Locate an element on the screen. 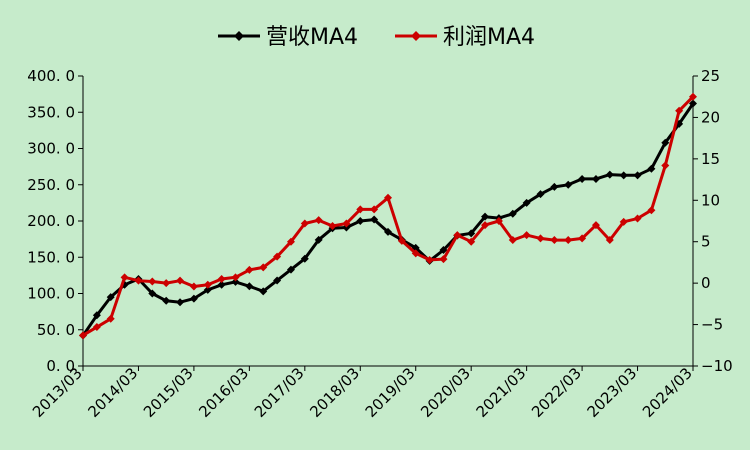  y-left-tick-label: 250. 0 is located at coordinates (51, 185).